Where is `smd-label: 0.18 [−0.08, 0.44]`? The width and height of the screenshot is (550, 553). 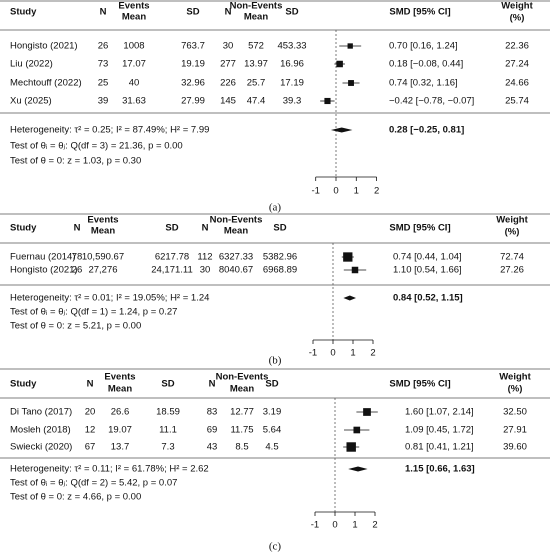
smd-label: 0.18 [−0.08, 0.44] is located at coordinates (426, 64).